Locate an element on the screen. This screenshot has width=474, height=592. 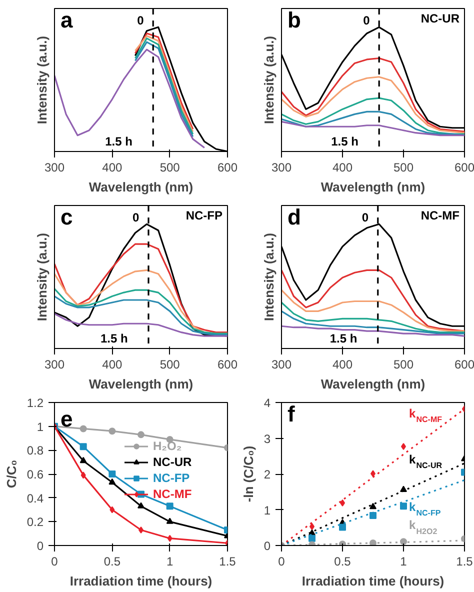
y-tick-label: 3 is located at coordinates (267, 439).